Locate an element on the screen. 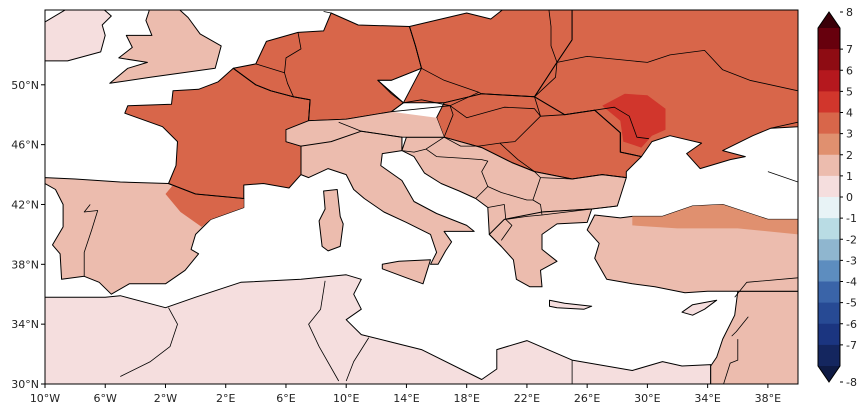  y-tick-label: 30°N is located at coordinates (25, 384).